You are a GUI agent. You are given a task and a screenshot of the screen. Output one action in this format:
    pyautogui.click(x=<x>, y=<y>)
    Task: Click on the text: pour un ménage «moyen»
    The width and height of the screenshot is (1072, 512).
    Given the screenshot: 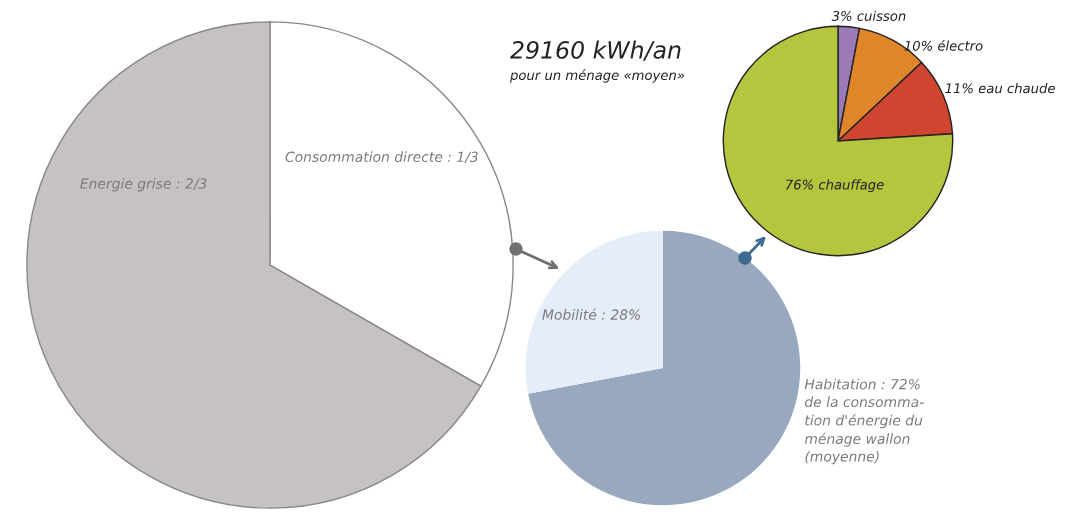 What is the action you would take?
    pyautogui.click(x=597, y=76)
    